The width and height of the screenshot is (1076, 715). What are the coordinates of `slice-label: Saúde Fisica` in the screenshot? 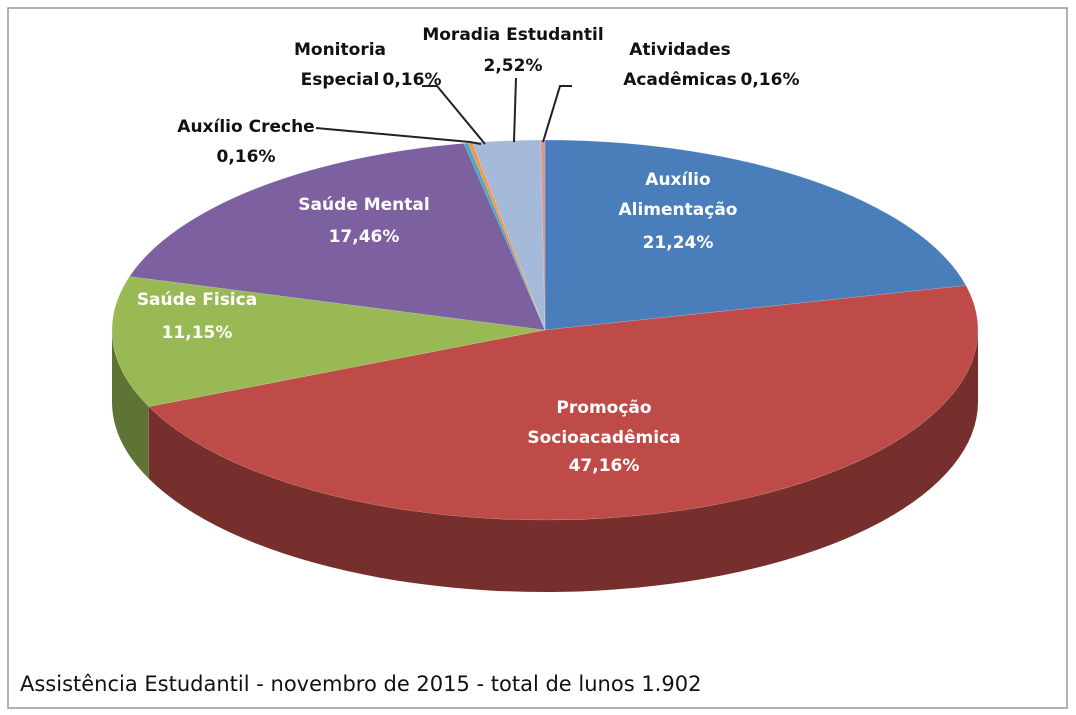 It's located at (197, 300).